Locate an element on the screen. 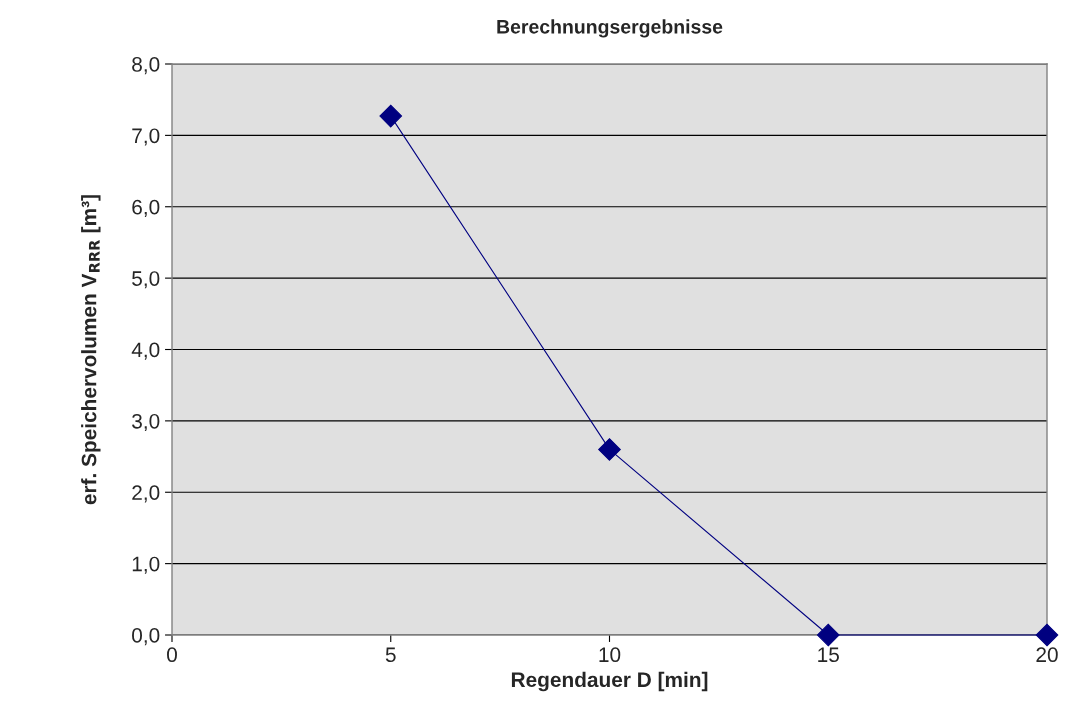  x-tick-label: 0 is located at coordinates (172, 655).